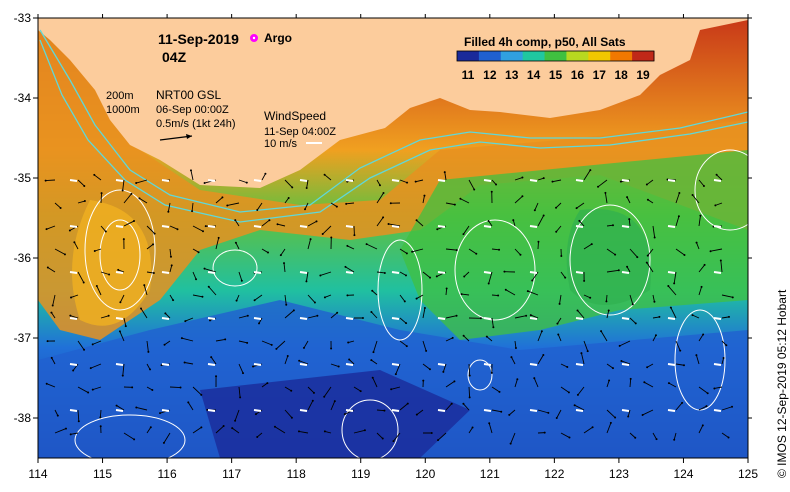 The height and width of the screenshot is (492, 790). I want to click on lat-tick-label: -35, so click(23, 178).